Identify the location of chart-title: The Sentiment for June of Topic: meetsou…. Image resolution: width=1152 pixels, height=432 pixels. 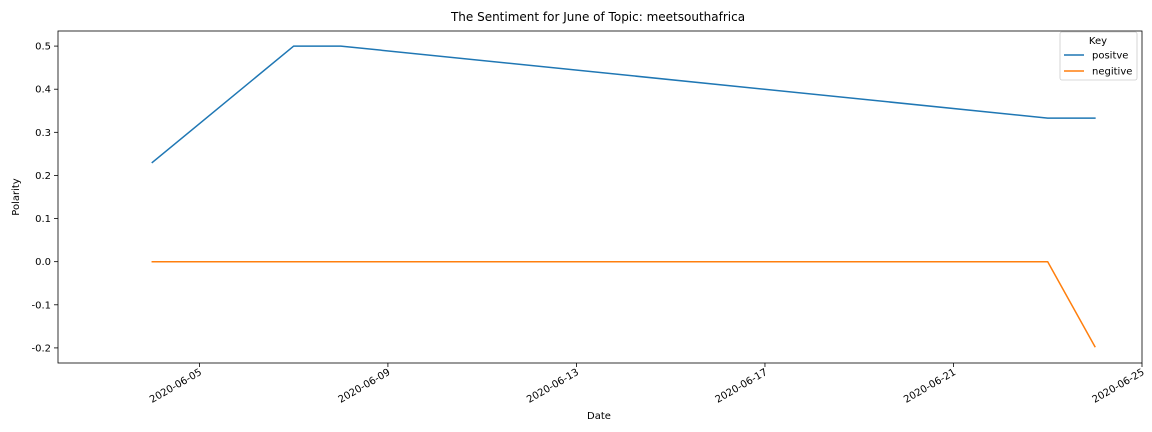
(597, 17).